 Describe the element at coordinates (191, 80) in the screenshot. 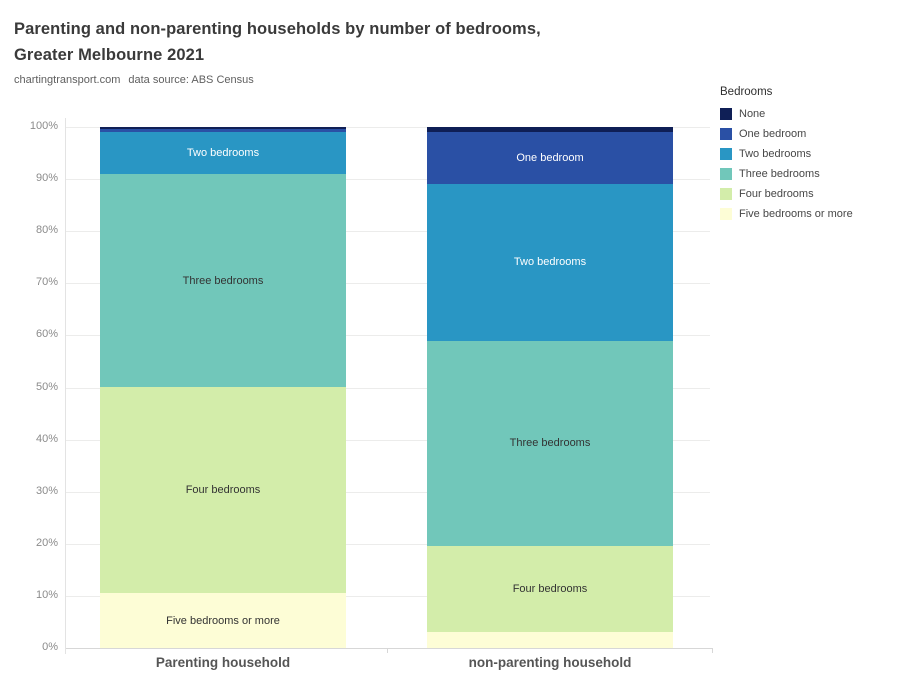

I see `source-note: data source: ABS Census` at that location.